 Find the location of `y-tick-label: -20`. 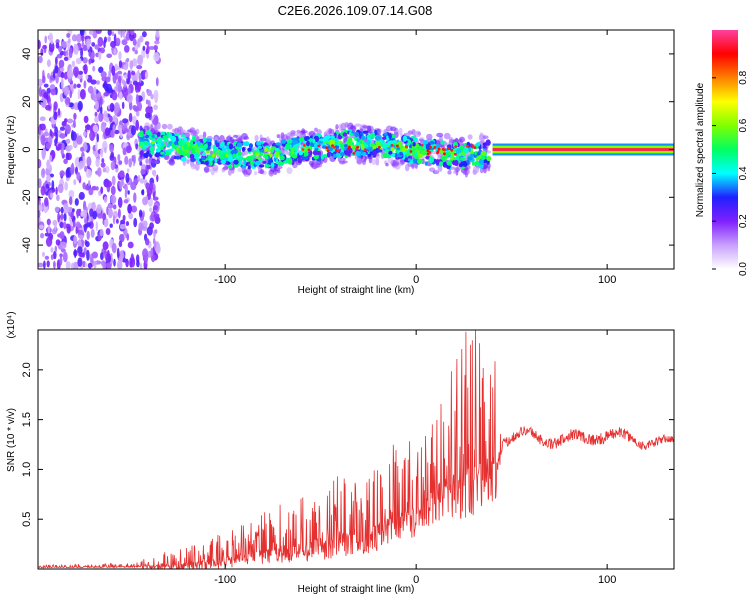

y-tick-label: -20 is located at coordinates (27, 197).